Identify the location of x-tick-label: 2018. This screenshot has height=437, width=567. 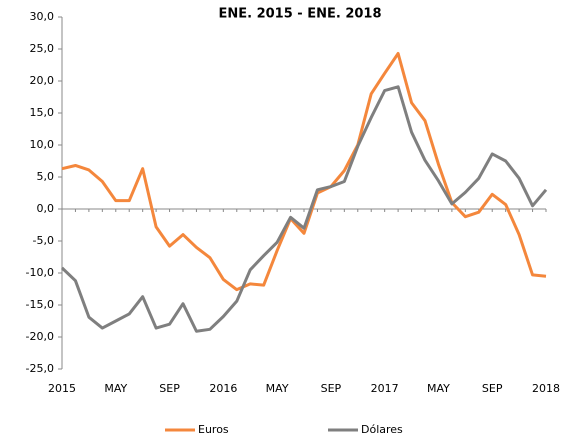
(546, 388).